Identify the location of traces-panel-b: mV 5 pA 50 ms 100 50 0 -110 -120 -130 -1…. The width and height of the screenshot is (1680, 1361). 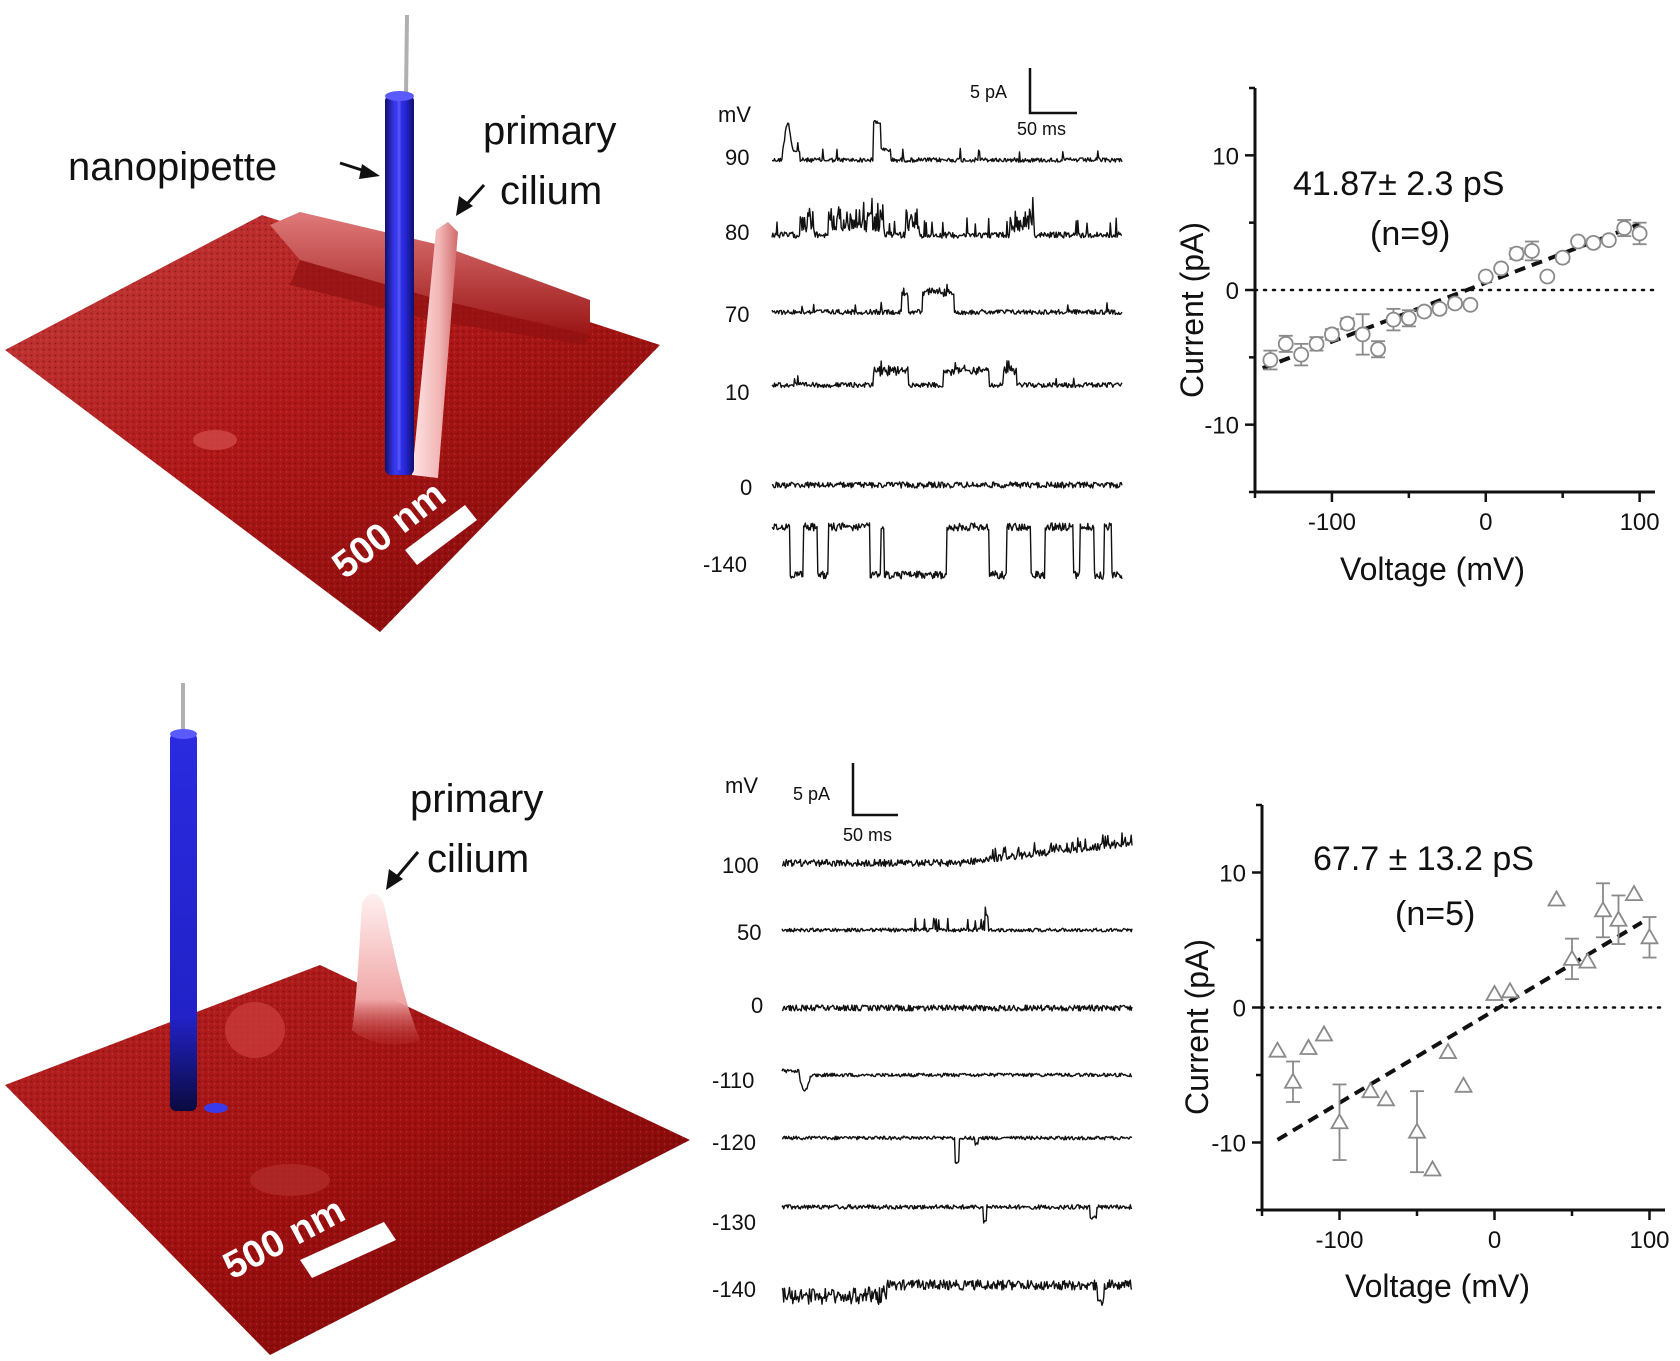
(922, 1035).